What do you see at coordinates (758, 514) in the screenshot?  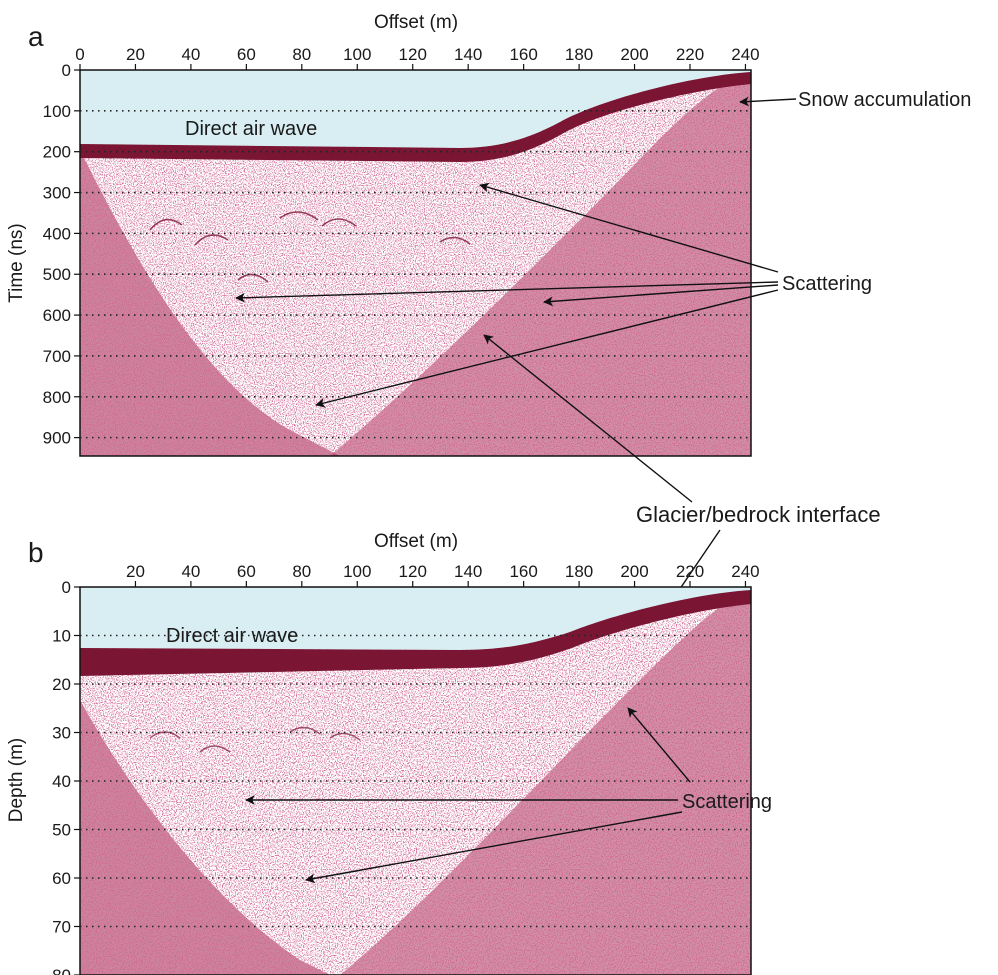 I see `glacier-bedrock-interface-label: Glacier/bedrock interface` at bounding box center [758, 514].